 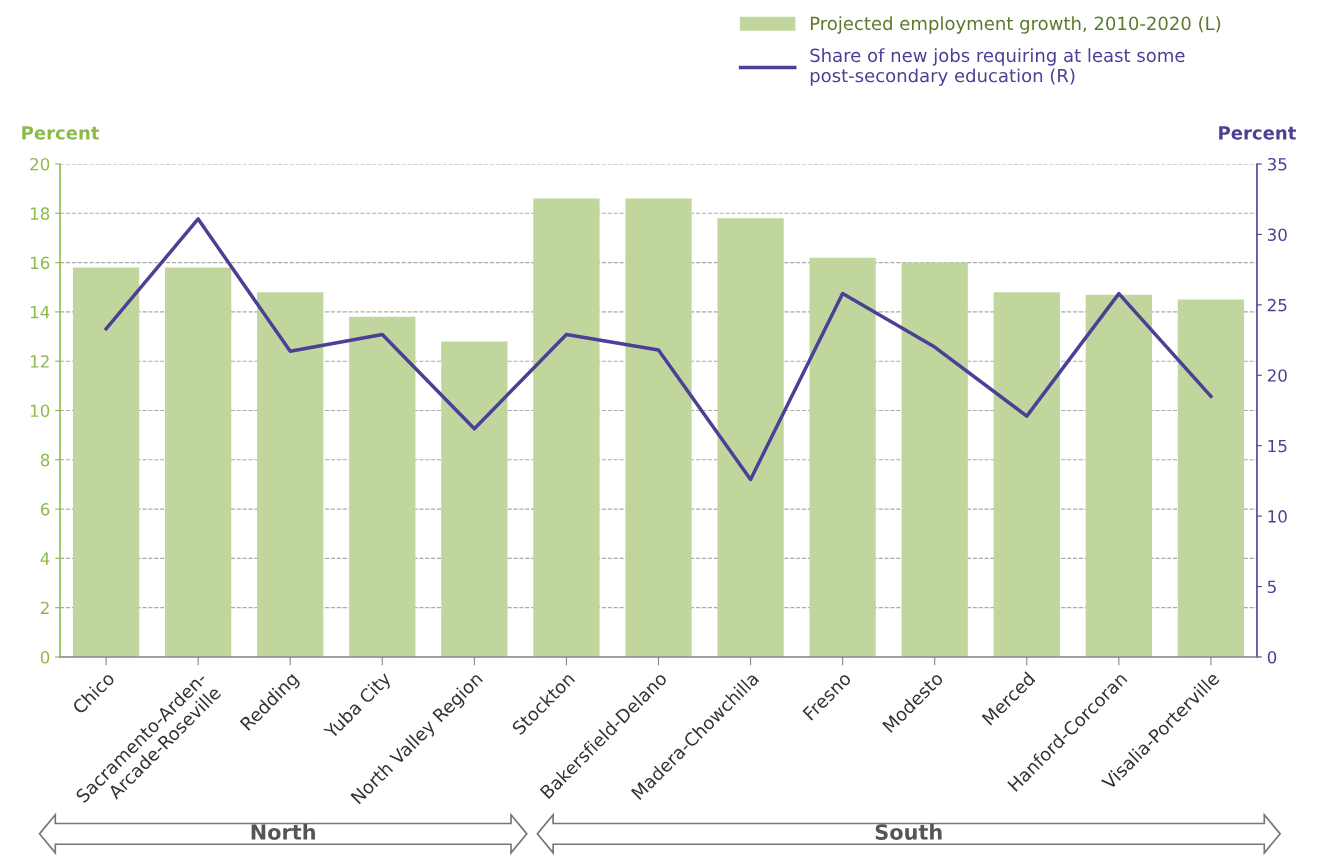 What do you see at coordinates (40, 312) in the screenshot?
I see `y-tick-label: 14` at bounding box center [40, 312].